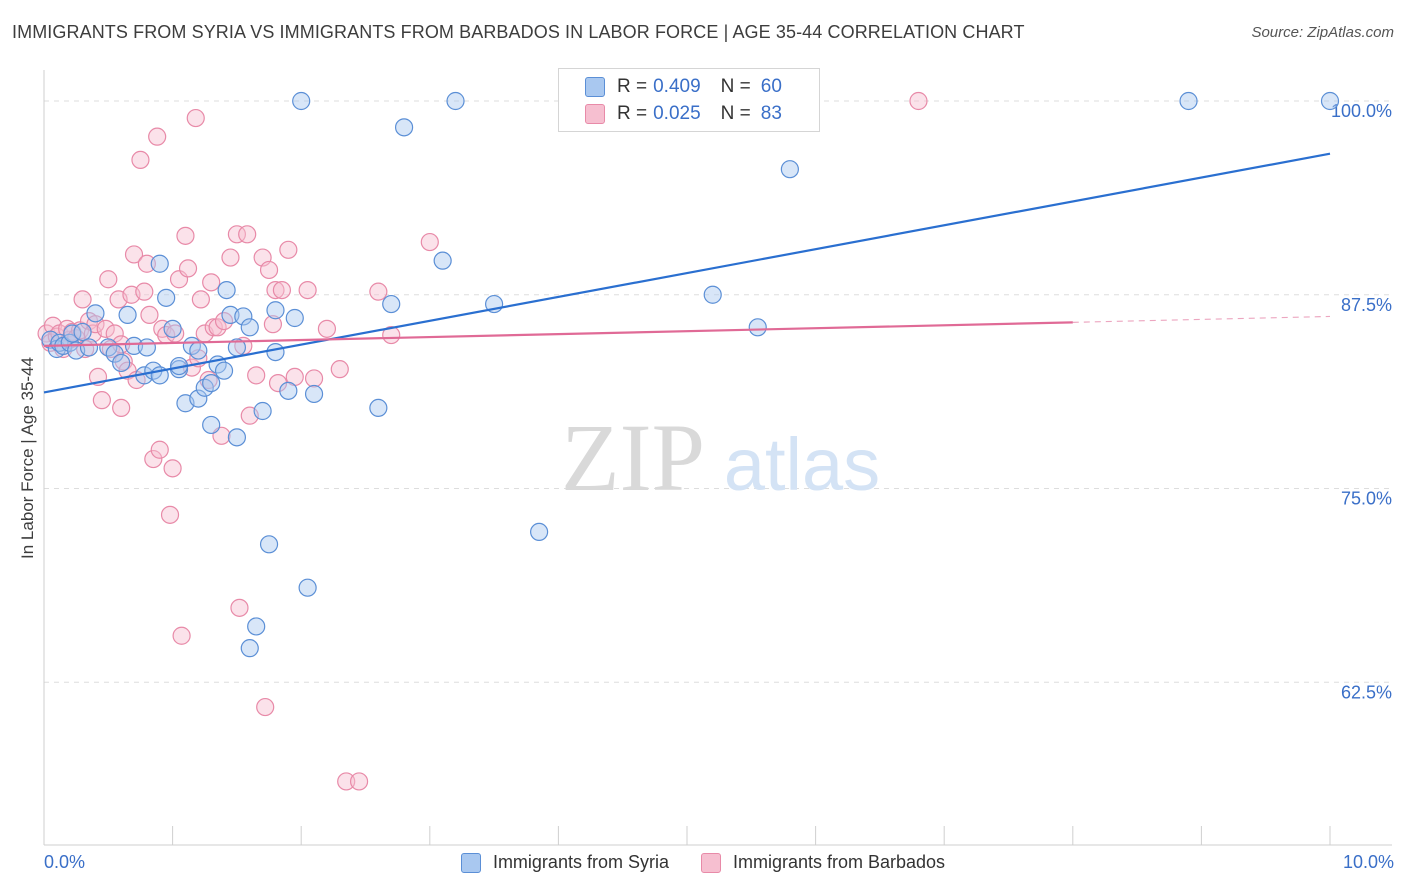 The image size is (1406, 892). Describe the element at coordinates (580, 862) in the screenshot. I see `syria-legend-label: Immigrants from Syria` at that location.